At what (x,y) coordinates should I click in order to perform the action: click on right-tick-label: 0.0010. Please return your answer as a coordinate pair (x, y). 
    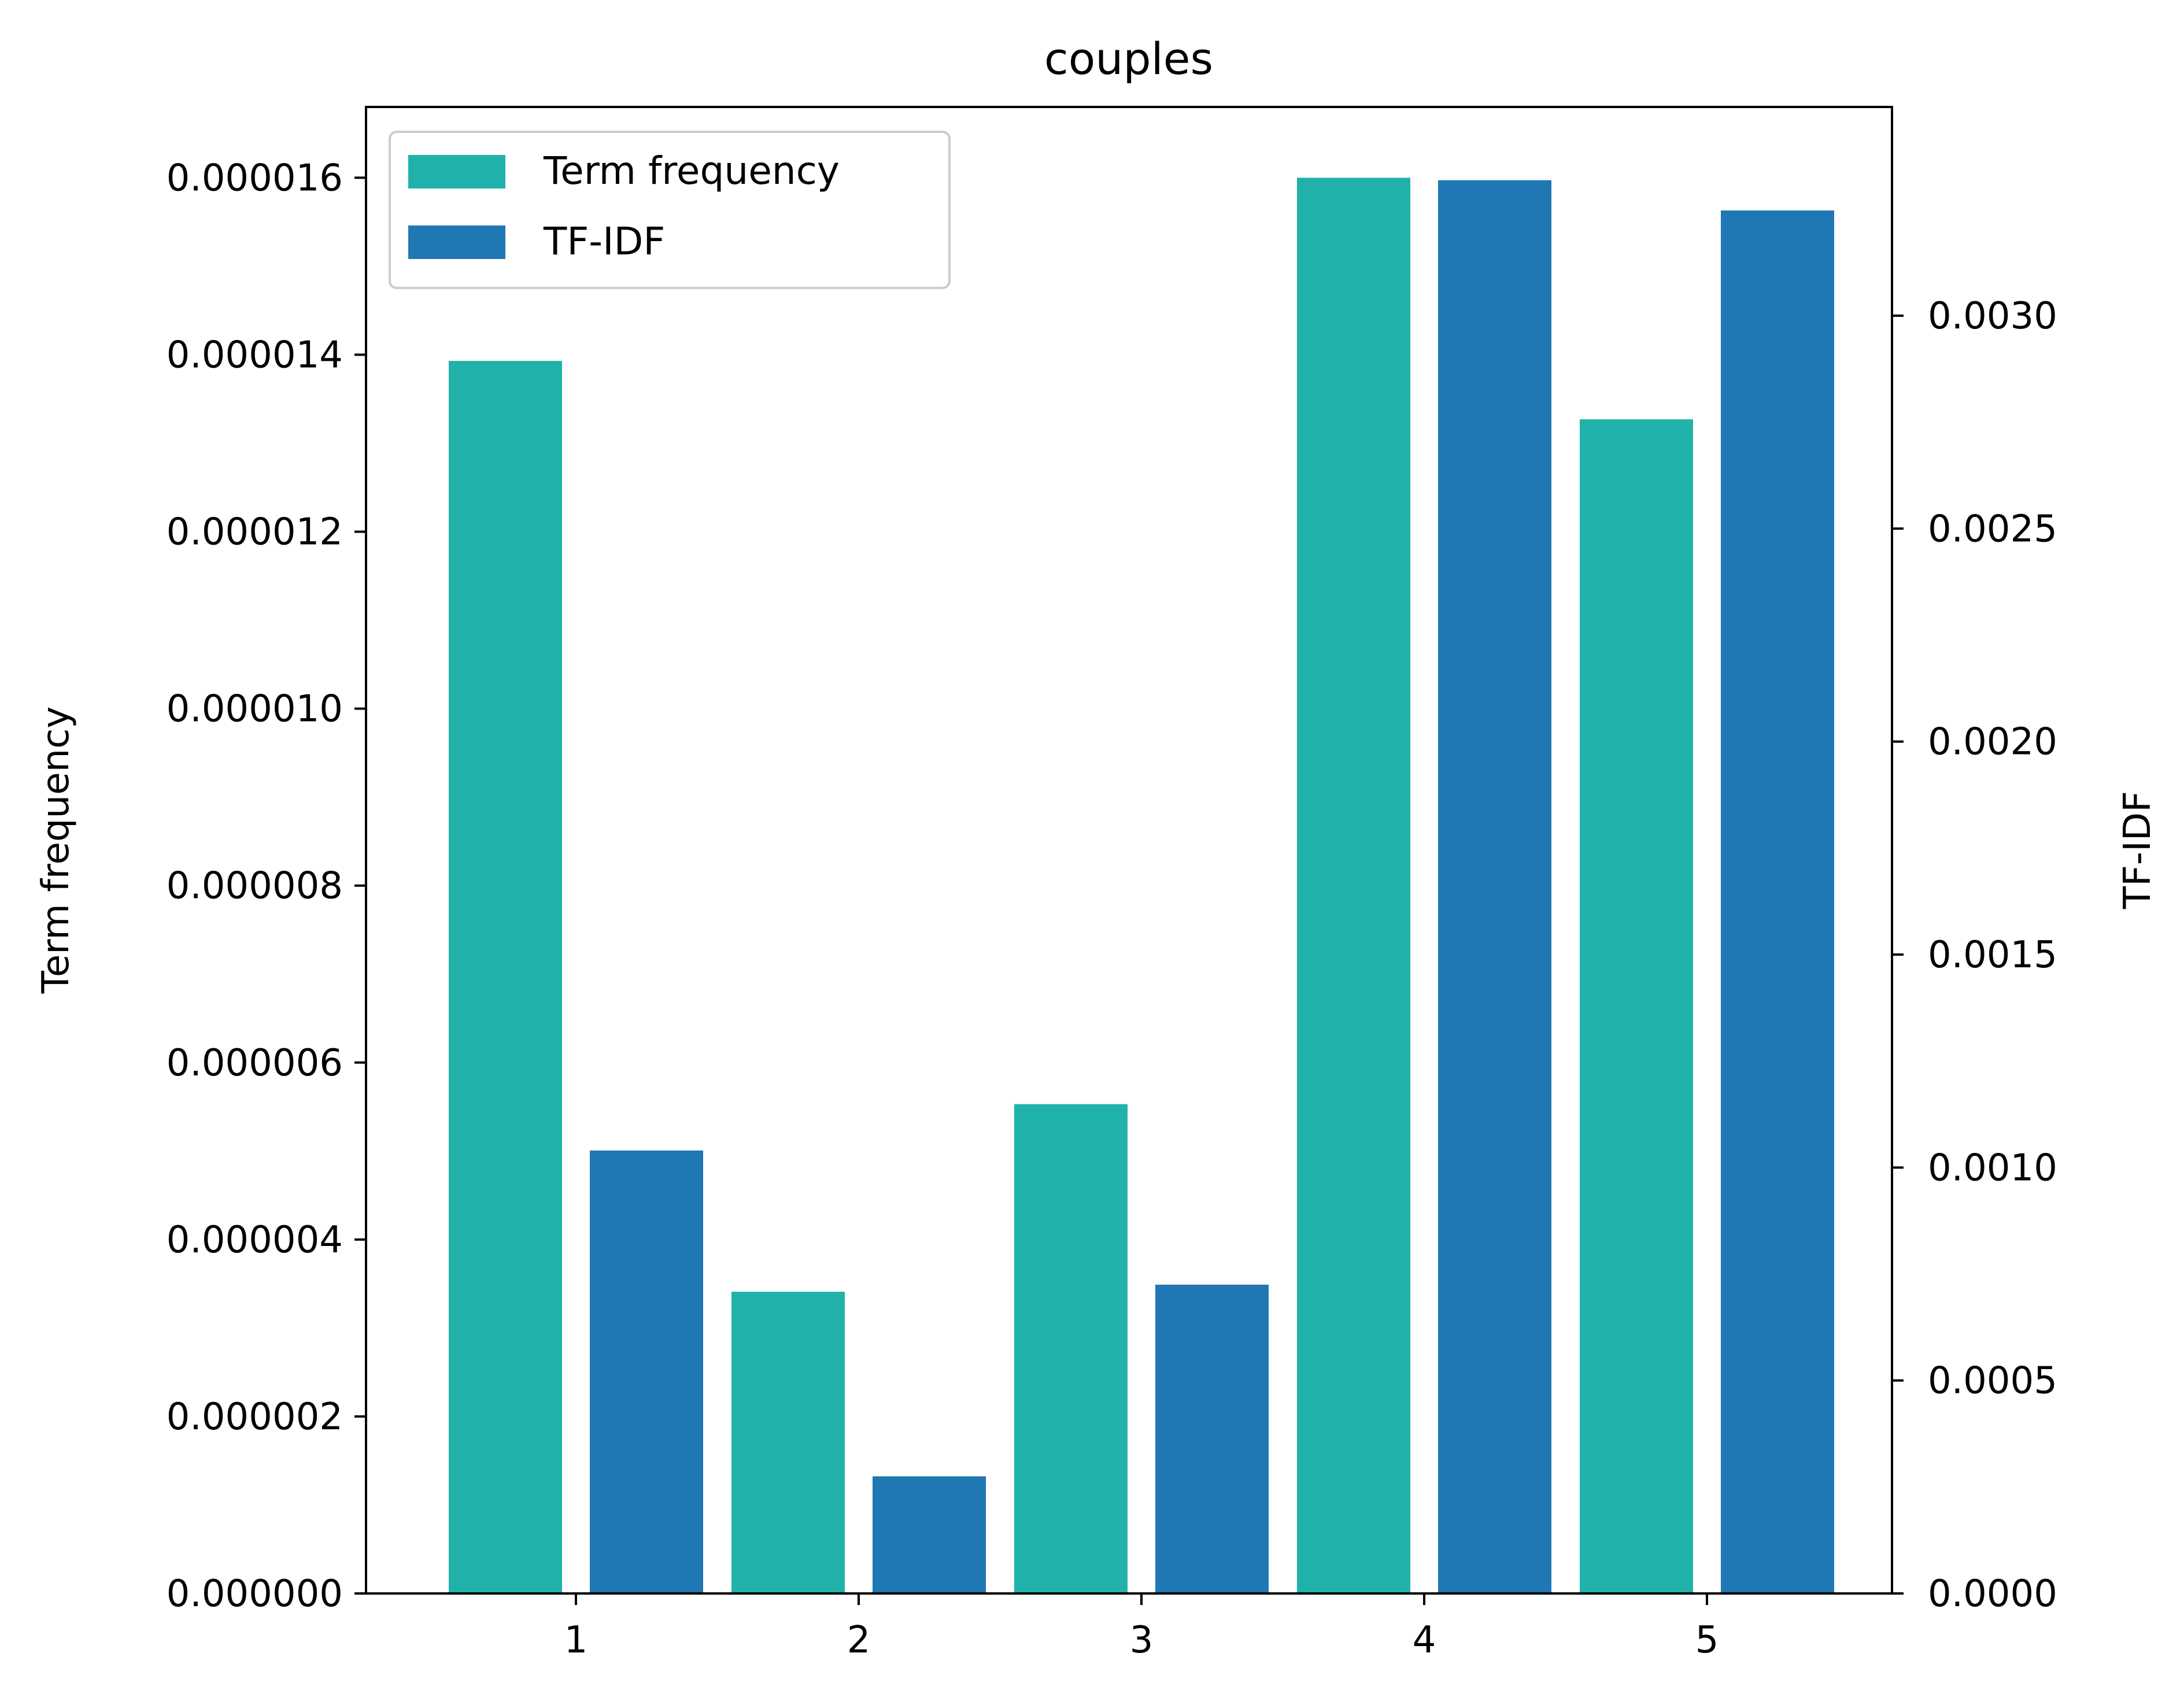
    Looking at the image, I should click on (1993, 1168).